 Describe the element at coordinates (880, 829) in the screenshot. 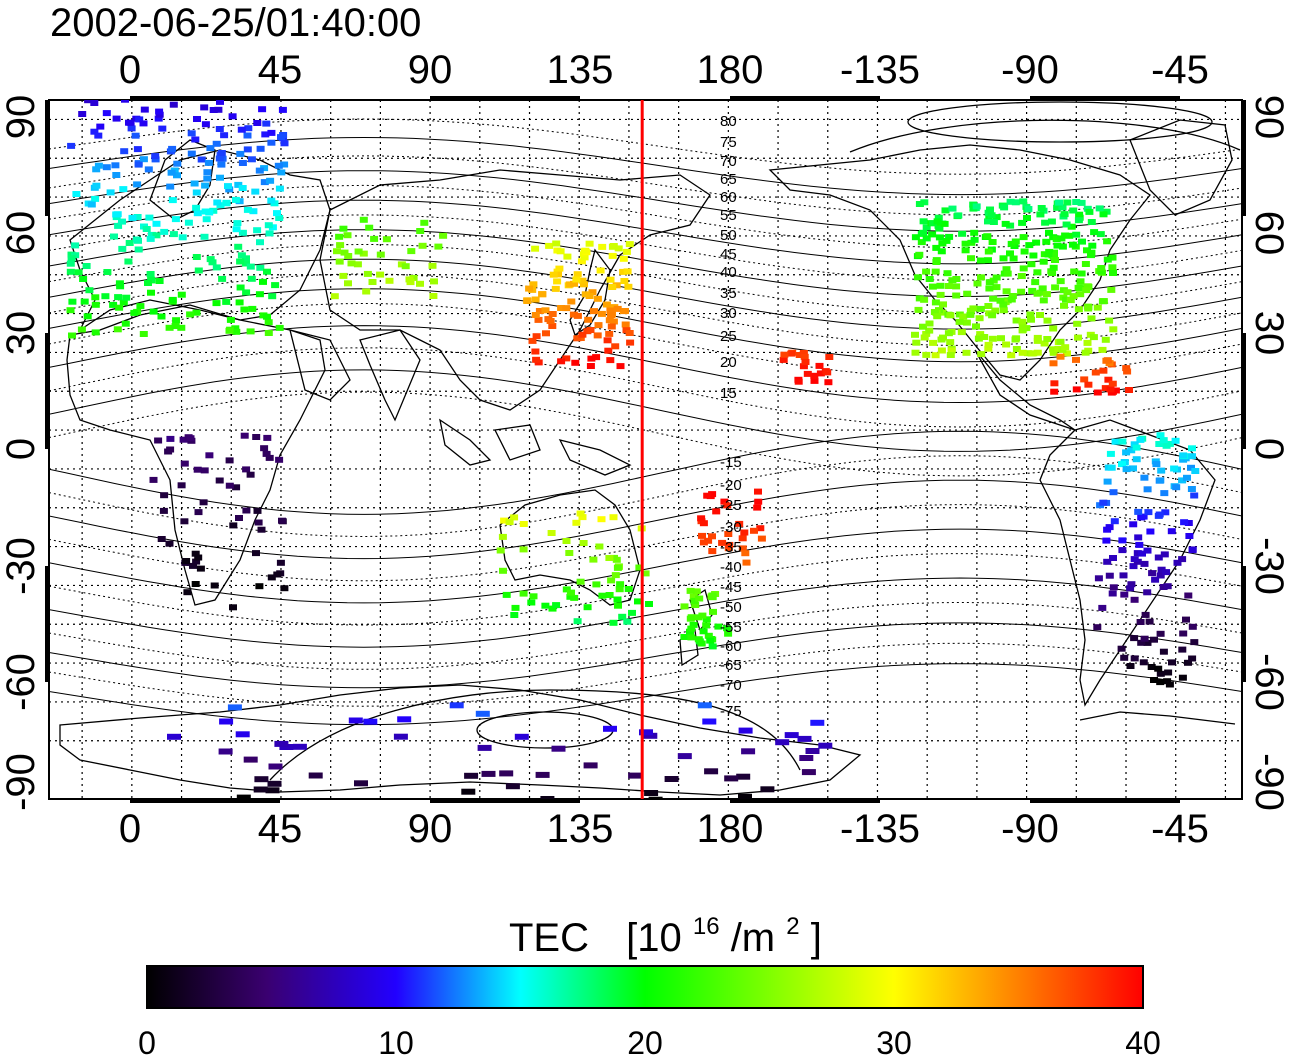

I see `bottom-lon-tick: -135` at that location.